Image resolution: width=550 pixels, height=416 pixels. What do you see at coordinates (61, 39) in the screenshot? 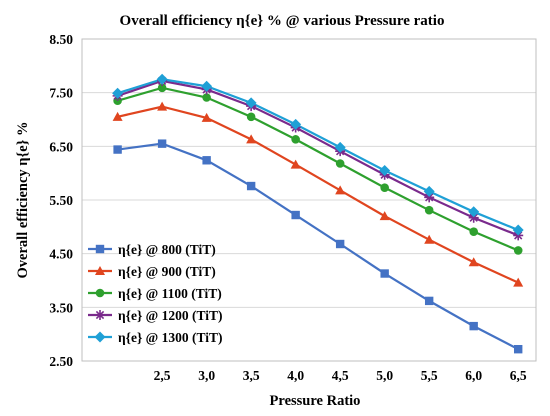
I see `y-tick-label: 8.50` at bounding box center [61, 39].